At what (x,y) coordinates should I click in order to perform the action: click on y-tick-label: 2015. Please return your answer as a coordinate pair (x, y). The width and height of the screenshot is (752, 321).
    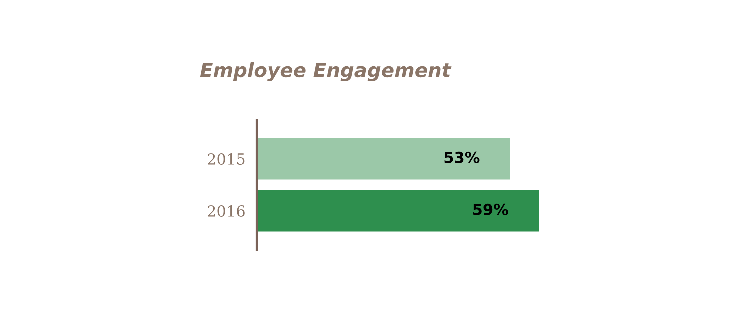
    Looking at the image, I should click on (226, 159).